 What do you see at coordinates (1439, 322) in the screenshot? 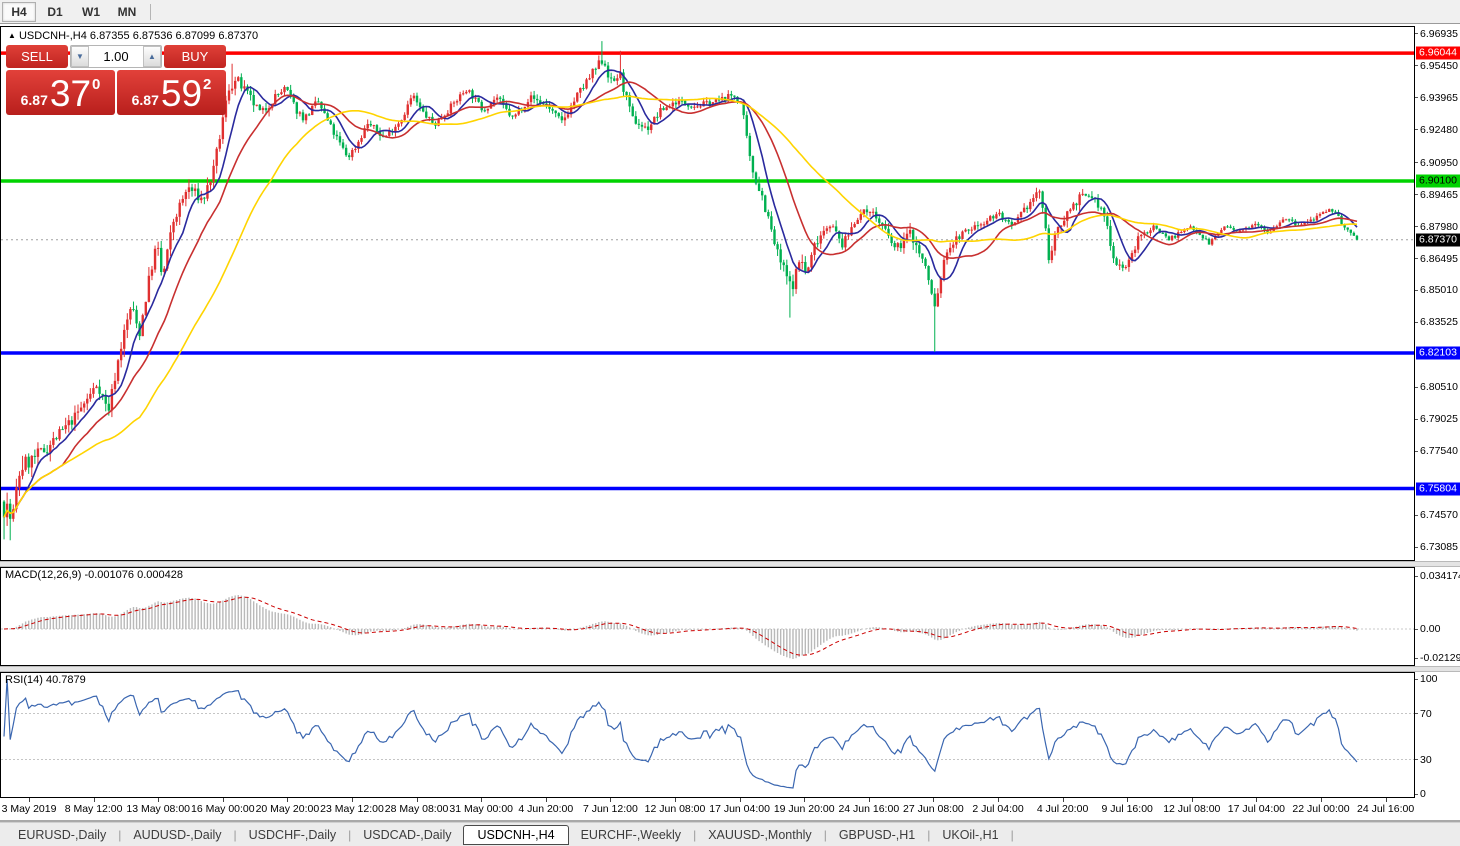
I see `price-axis-label: 6.83525` at bounding box center [1439, 322].